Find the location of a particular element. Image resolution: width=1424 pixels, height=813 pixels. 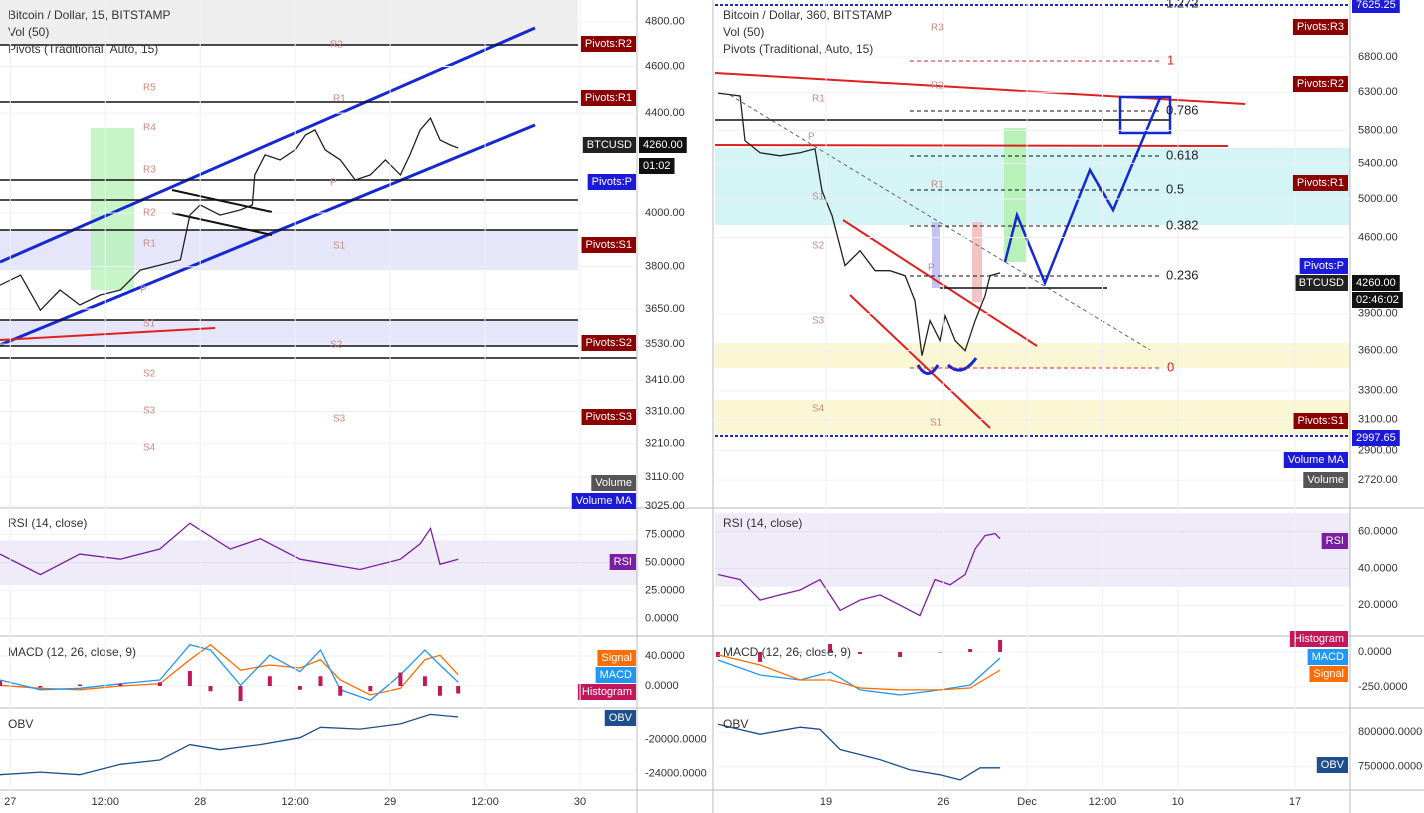

x-tick-label: Dec is located at coordinates (1027, 802).